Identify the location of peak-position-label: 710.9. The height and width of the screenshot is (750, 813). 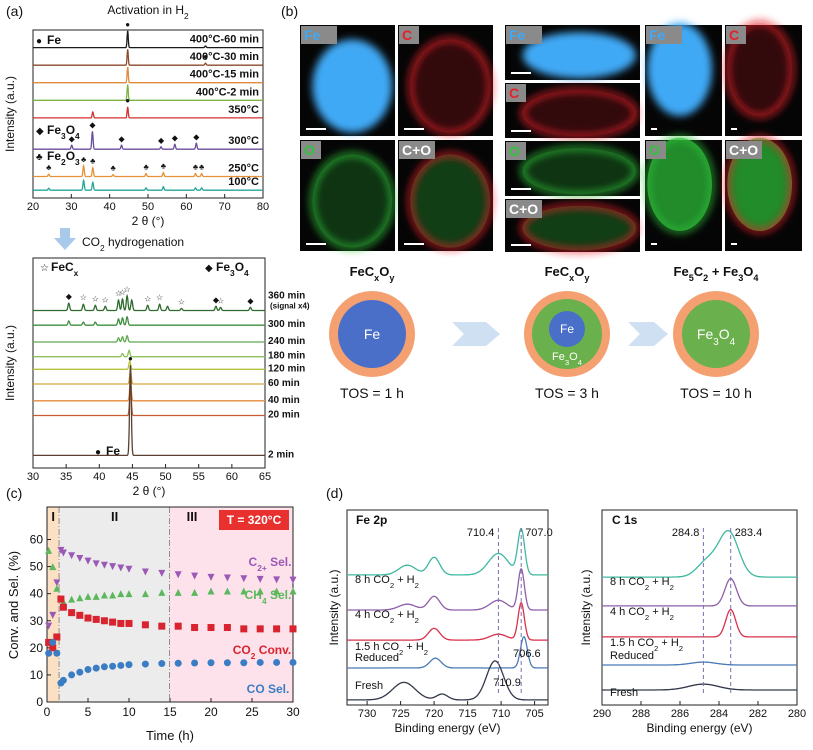
(507, 683).